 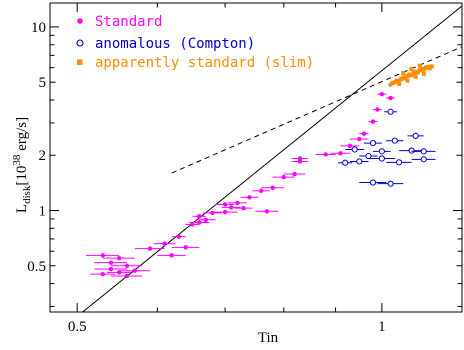 I want to click on y-tick-label: 10, so click(x=38, y=28).